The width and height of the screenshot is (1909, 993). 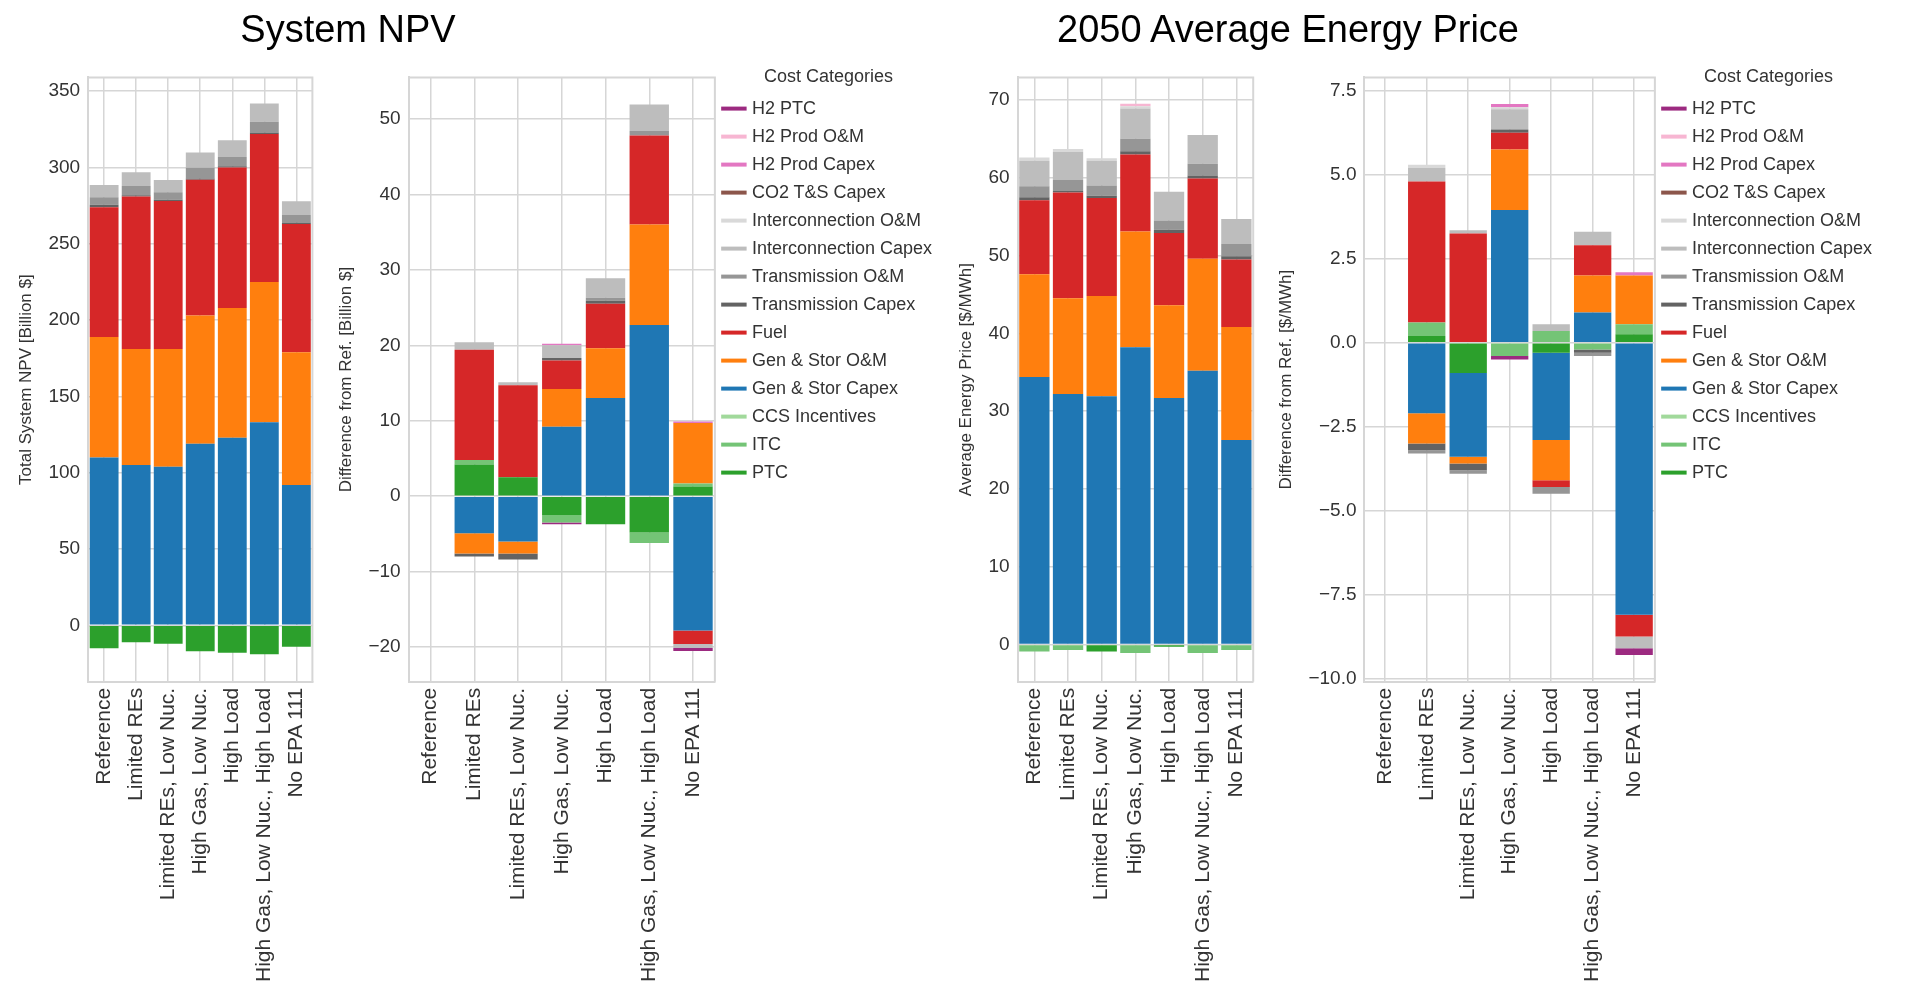 I want to click on y-axis-title: Difference from Ref. [$/MWh], so click(x=1285, y=379).